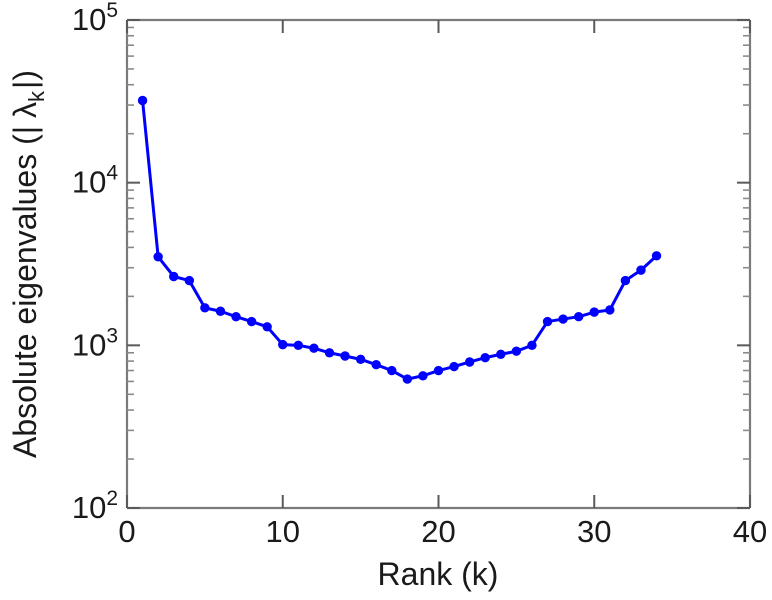 The width and height of the screenshot is (772, 600). I want to click on y-axis-title-lambda: λ, so click(25, 110).